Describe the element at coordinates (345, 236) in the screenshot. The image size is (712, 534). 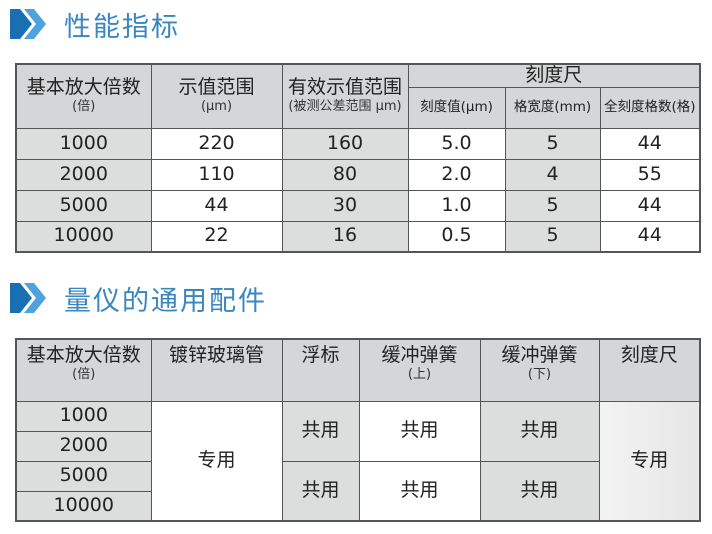
I see `effective-range-cell: 16` at that location.